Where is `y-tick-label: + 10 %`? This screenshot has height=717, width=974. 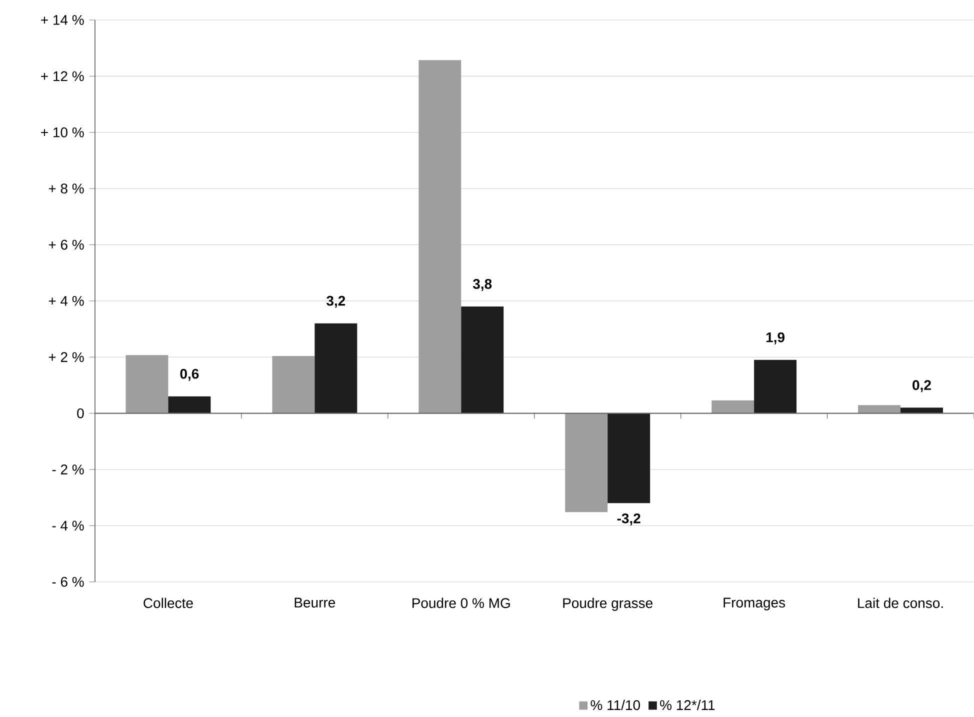 y-tick-label: + 10 % is located at coordinates (62, 132).